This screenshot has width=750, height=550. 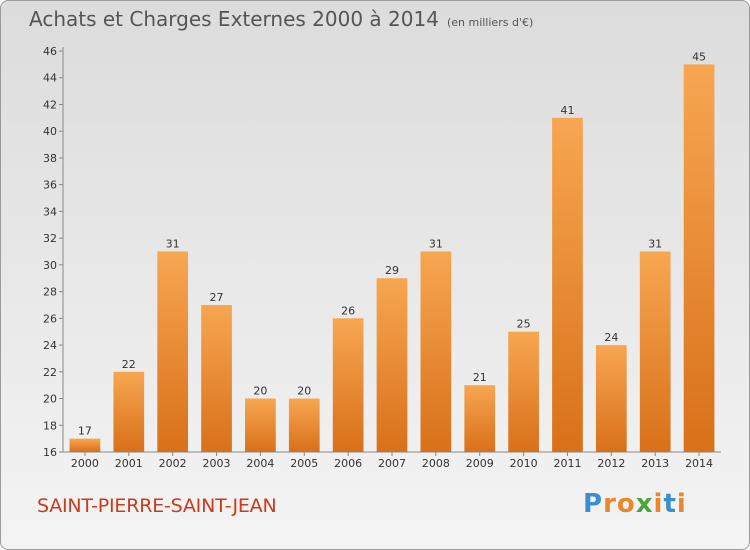 What do you see at coordinates (392, 270) in the screenshot?
I see `value-label-2007: 29` at bounding box center [392, 270].